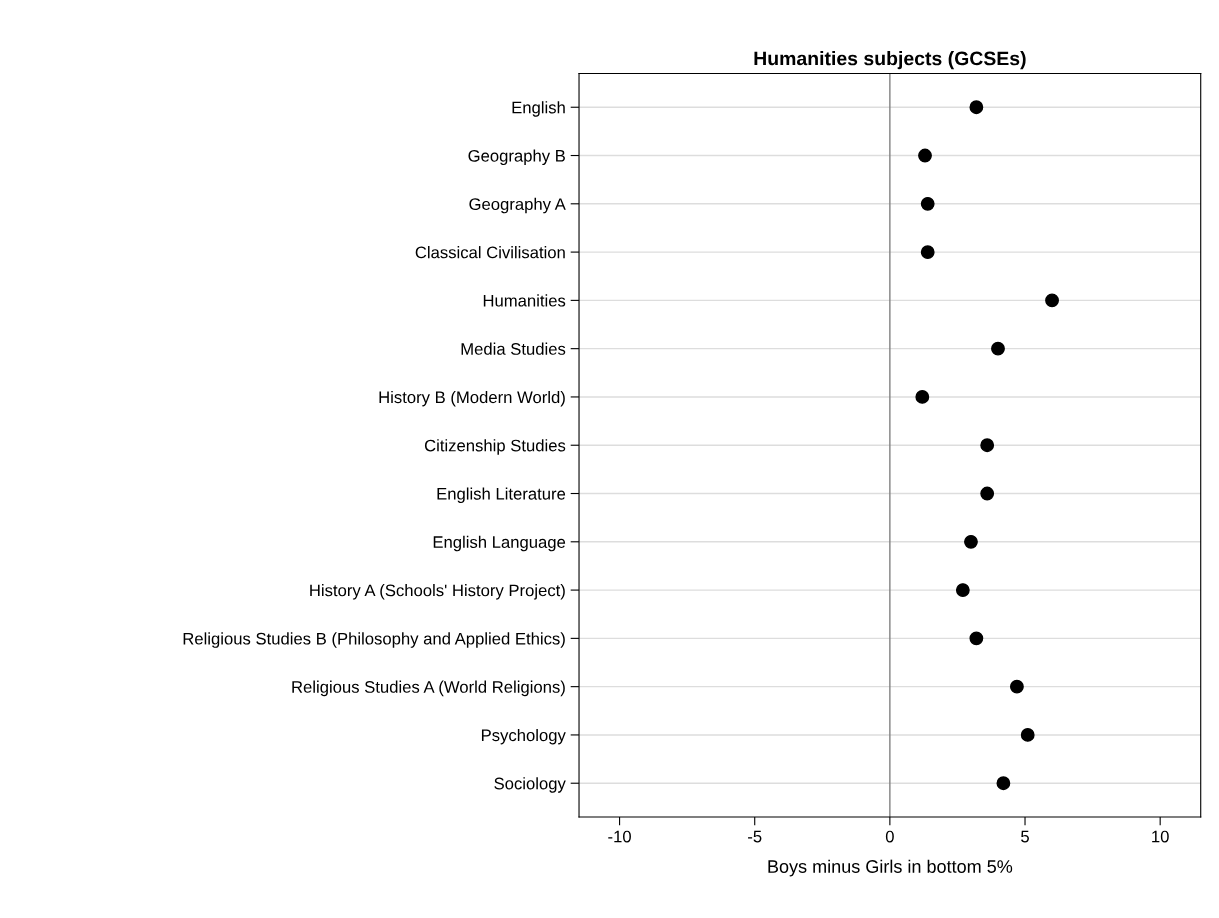 This screenshot has height=918, width=1219. Describe the element at coordinates (538, 109) in the screenshot. I see `y-tick-label: English` at that location.